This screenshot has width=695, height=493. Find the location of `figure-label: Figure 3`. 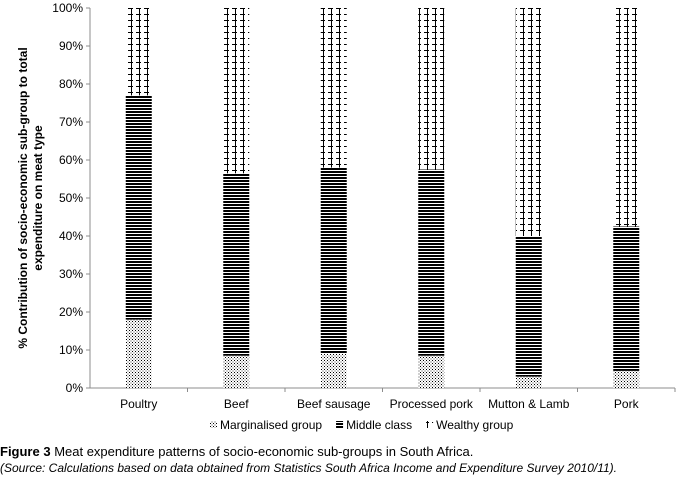

figure-label: Figure 3 is located at coordinates (25, 451).